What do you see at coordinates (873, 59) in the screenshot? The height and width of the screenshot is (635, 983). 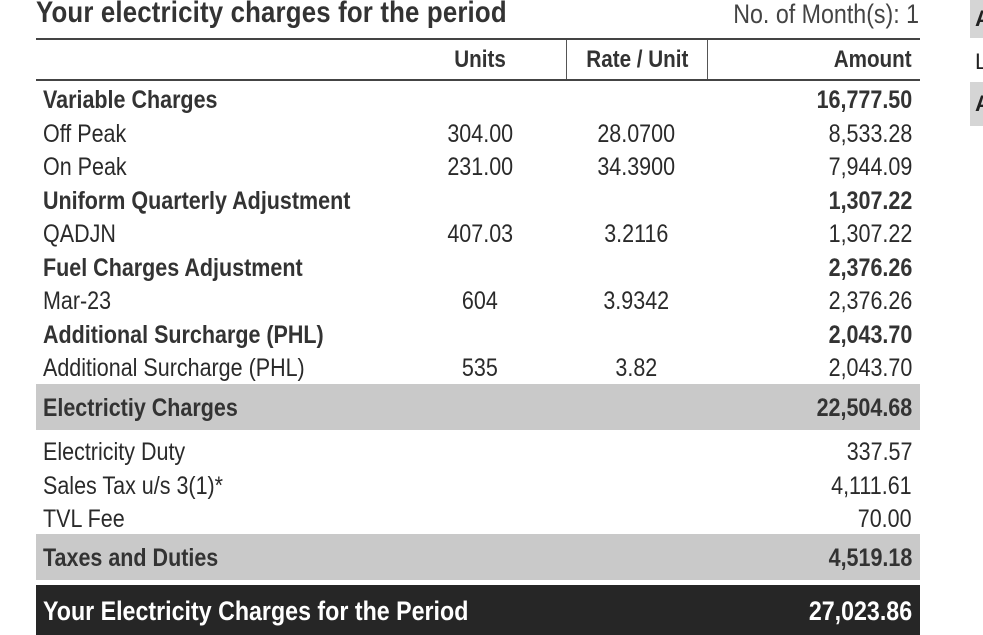 I see `column-header-amount: Amount` at bounding box center [873, 59].